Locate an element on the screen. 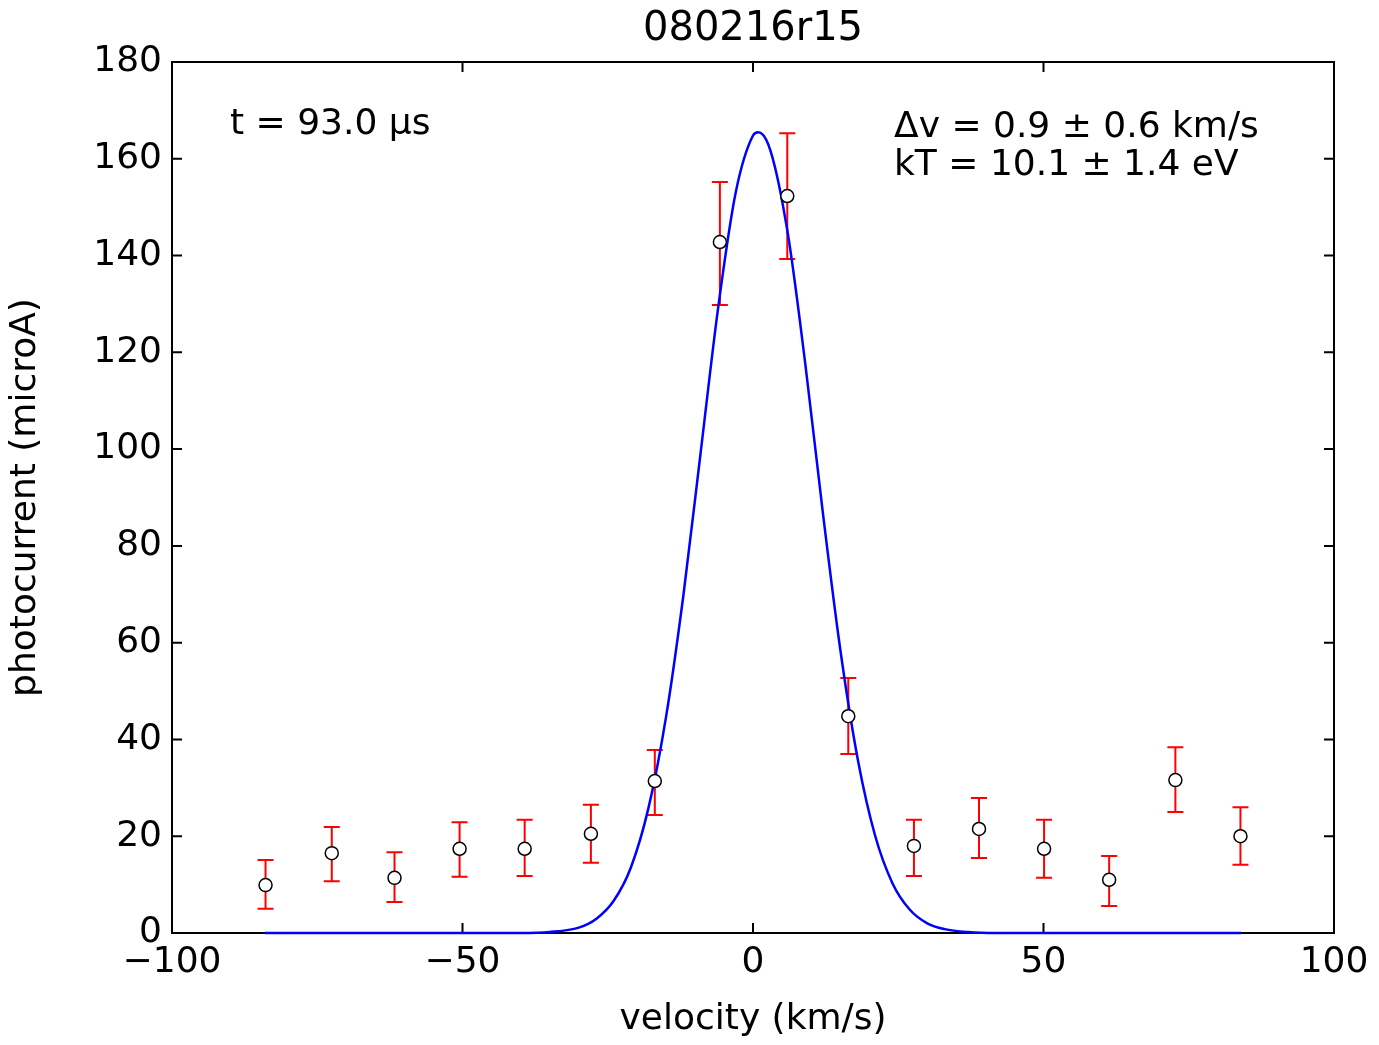  y-tick-label: 100 is located at coordinates (127, 446).